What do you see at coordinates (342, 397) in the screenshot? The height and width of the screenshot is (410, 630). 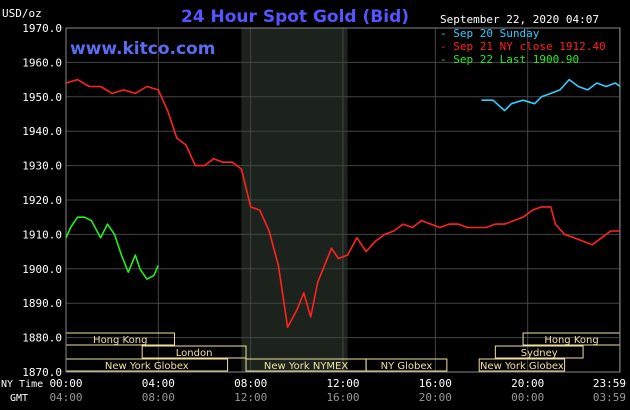 I see `x-tick-gmt: 16:00` at bounding box center [342, 397].